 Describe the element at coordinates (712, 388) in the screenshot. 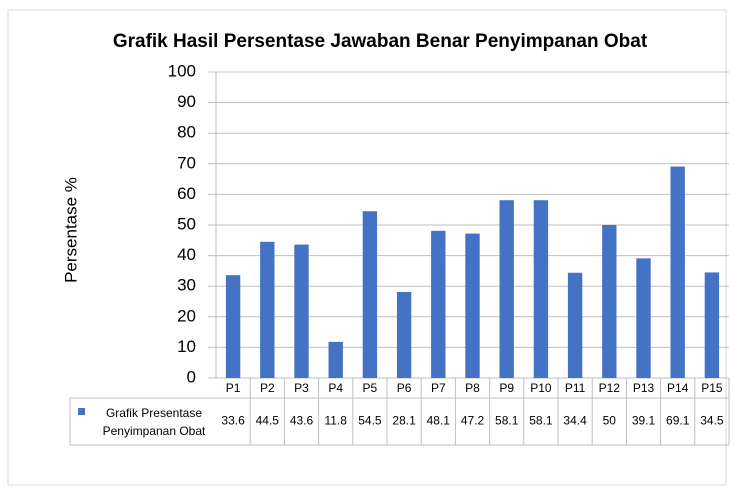

I see `x-tick-label: P15` at that location.